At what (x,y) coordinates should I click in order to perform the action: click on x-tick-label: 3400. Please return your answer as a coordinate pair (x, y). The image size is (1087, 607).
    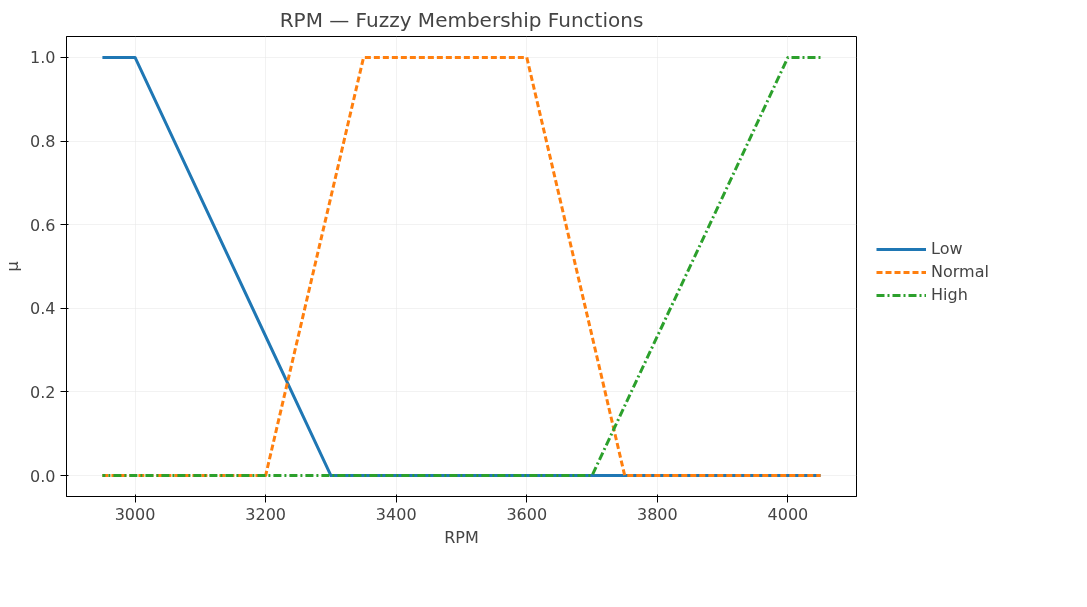
    Looking at the image, I should click on (396, 514).